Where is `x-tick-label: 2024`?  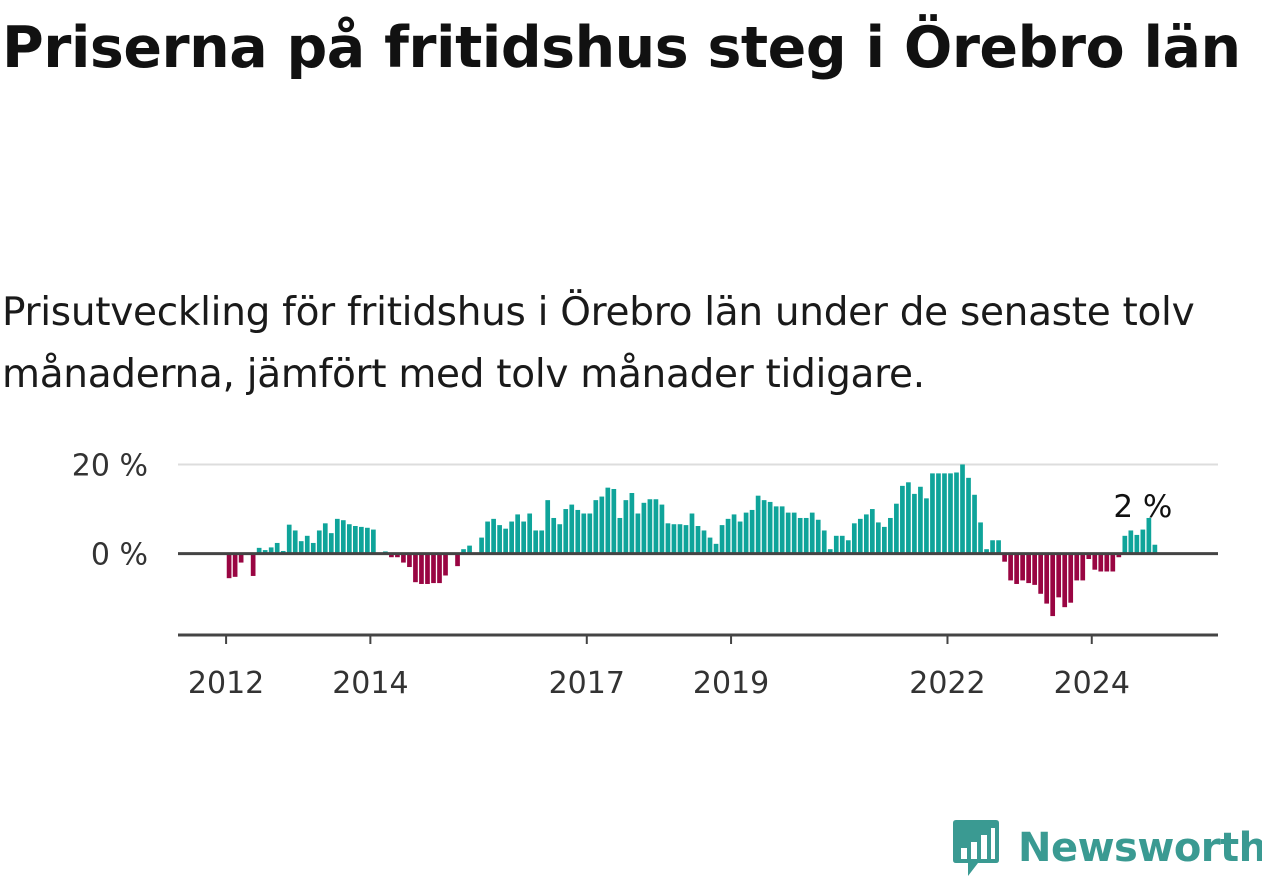 x-tick-label: 2024 is located at coordinates (1092, 683).